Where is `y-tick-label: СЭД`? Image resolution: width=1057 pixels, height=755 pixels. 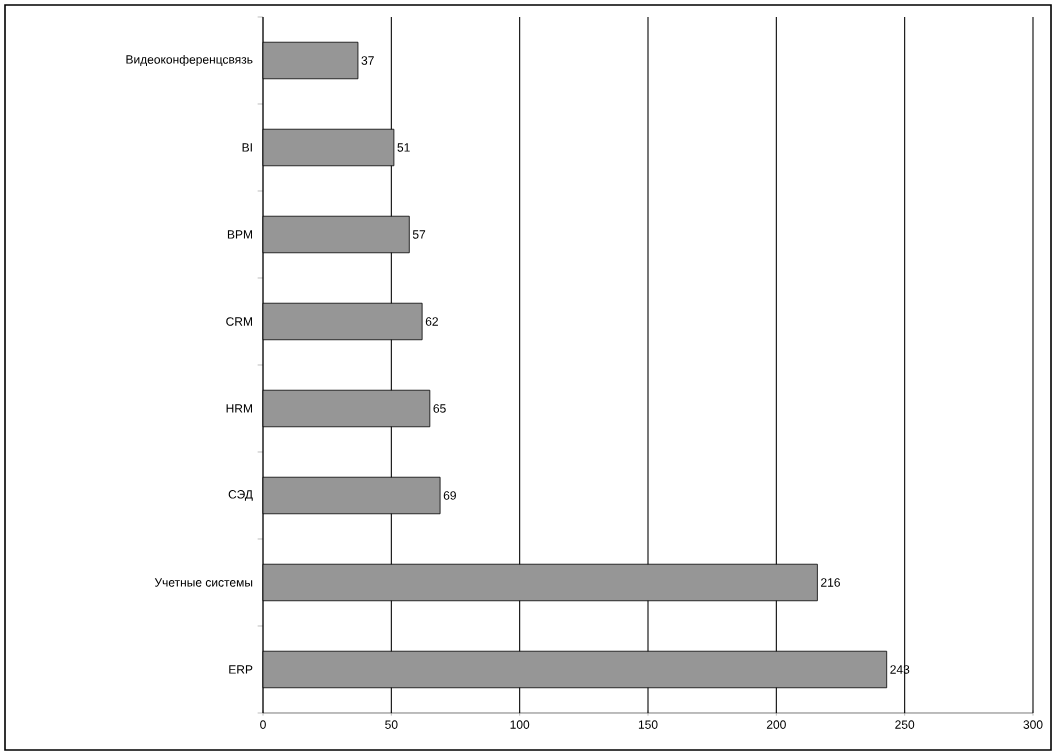 y-tick-label: СЭД is located at coordinates (240, 495).